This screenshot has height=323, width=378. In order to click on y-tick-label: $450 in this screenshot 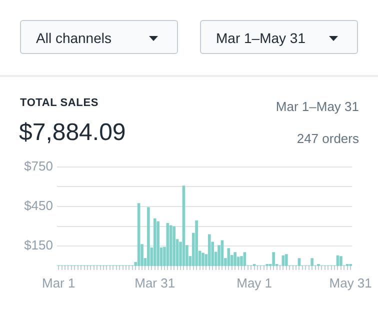, I will do `click(38, 206)`.